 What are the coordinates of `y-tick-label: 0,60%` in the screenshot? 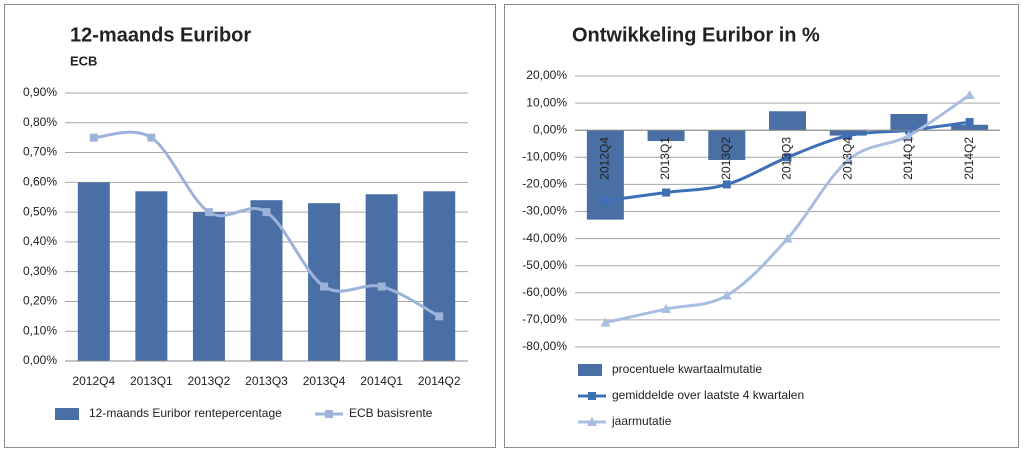 It's located at (40, 182).